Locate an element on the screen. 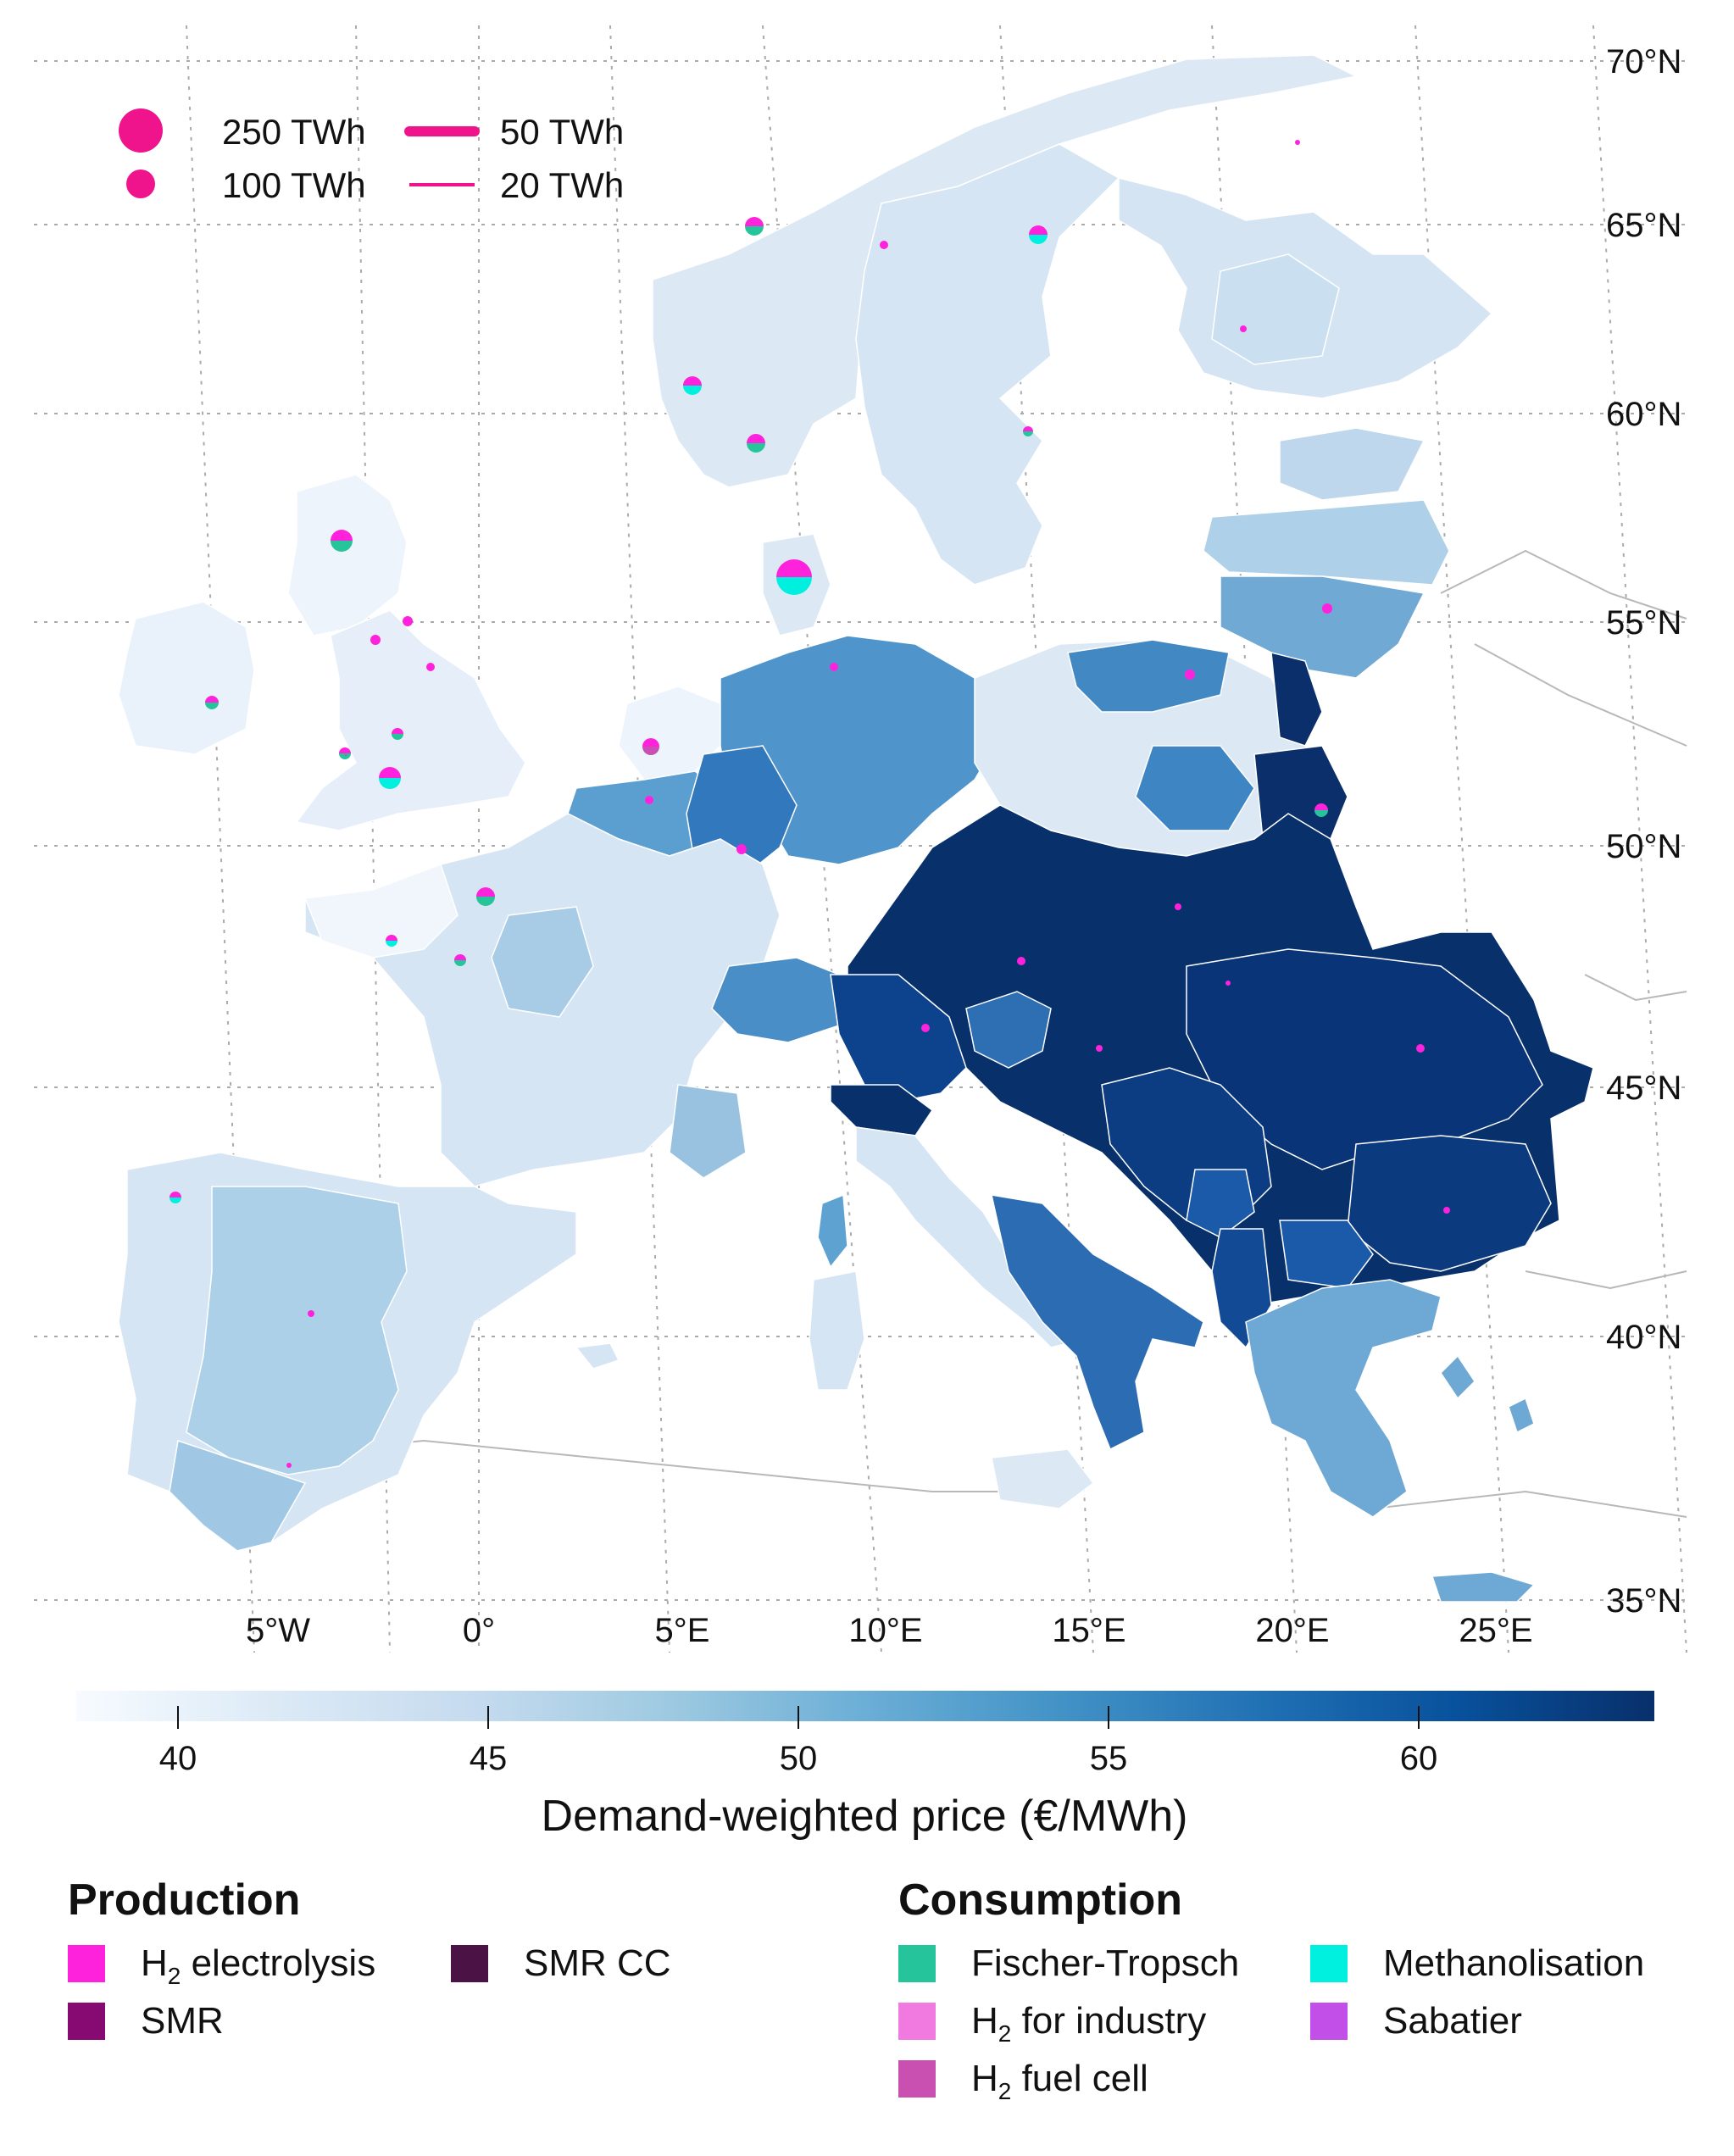  legend-item-h2-fuel-cell: H2 fuel cell is located at coordinates (1023, 2081).